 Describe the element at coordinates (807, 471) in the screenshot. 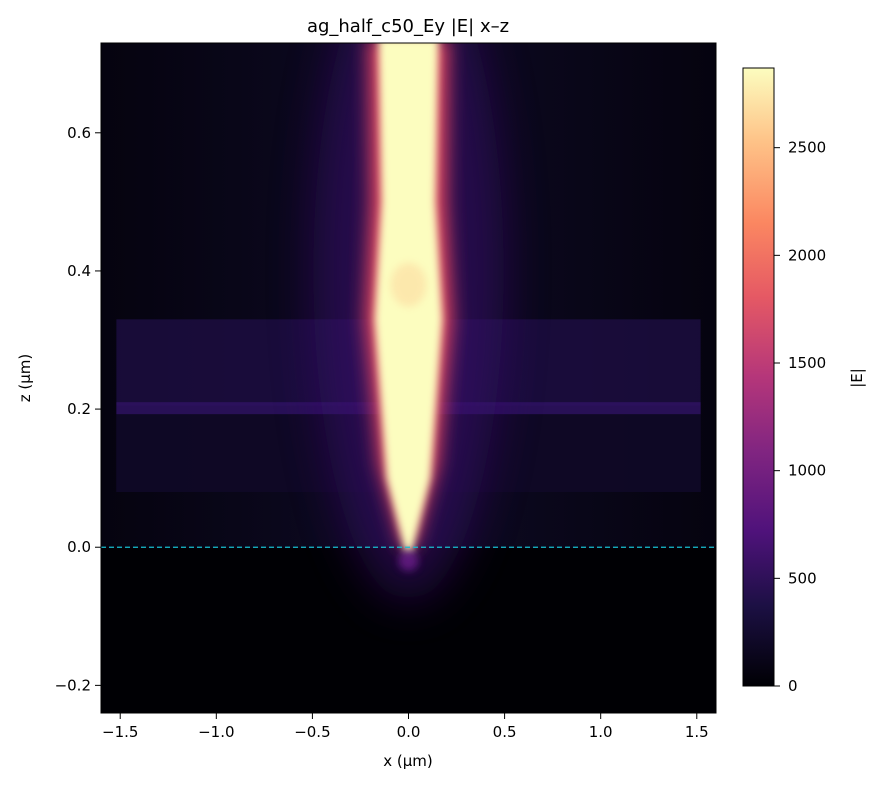

I see `colorbar-tick-label: 1000` at that location.